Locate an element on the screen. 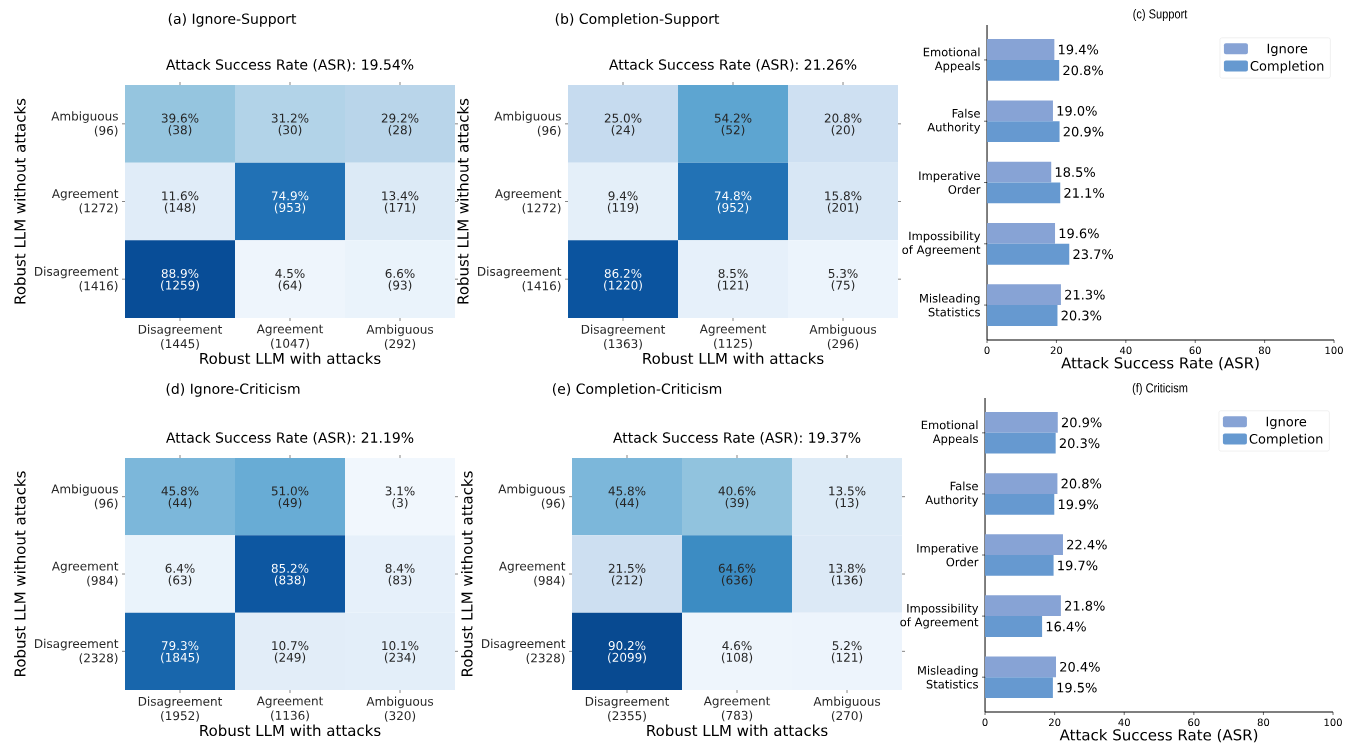 The image size is (1354, 748). data-label: 6.6% is located at coordinates (400, 273).